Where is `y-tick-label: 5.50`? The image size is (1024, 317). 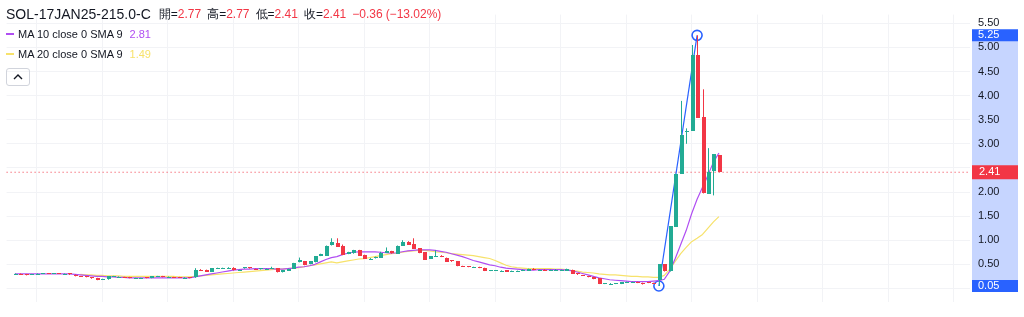 y-tick-label: 5.50 is located at coordinates (989, 22).